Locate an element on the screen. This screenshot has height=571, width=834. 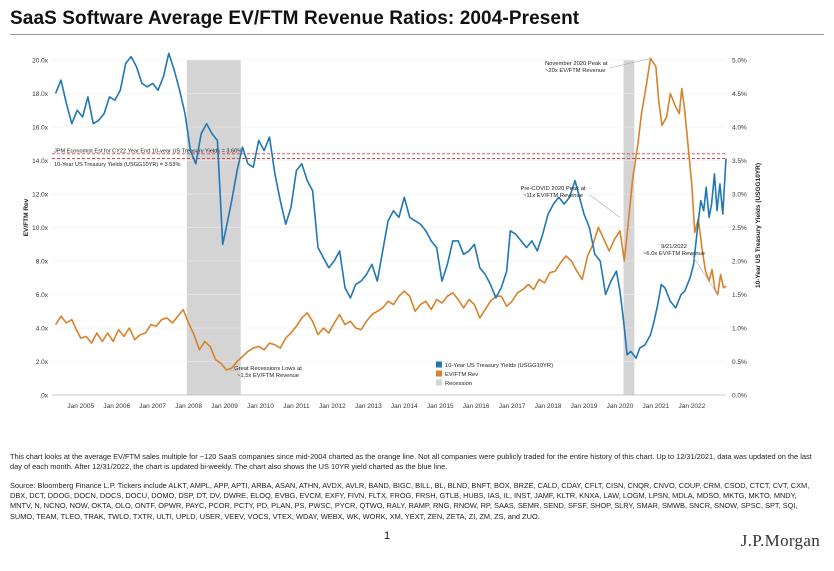
annotation-label: Pre-COVID 2020 Peak at is located at coordinates (552, 189).